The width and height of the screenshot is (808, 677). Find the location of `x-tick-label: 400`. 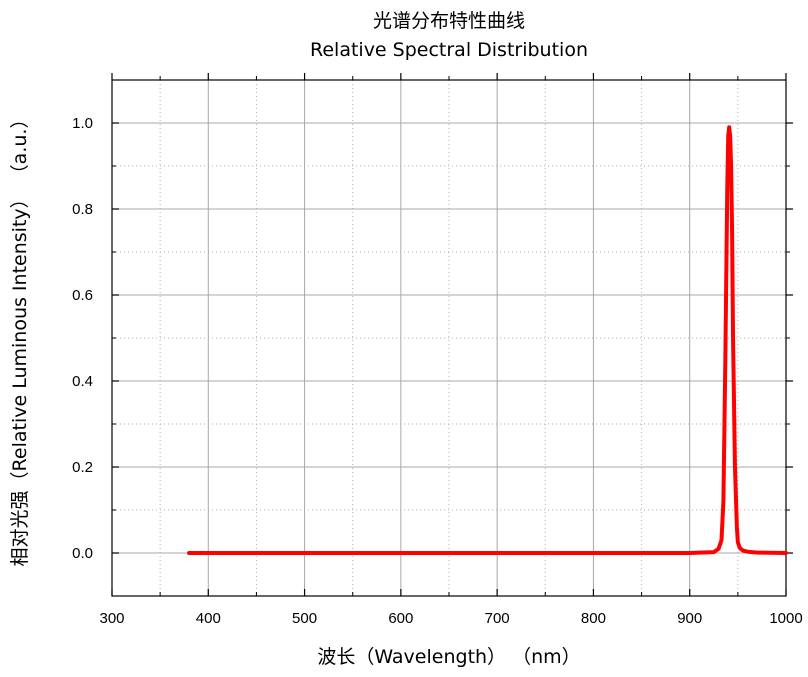

x-tick-label: 400 is located at coordinates (208, 618).